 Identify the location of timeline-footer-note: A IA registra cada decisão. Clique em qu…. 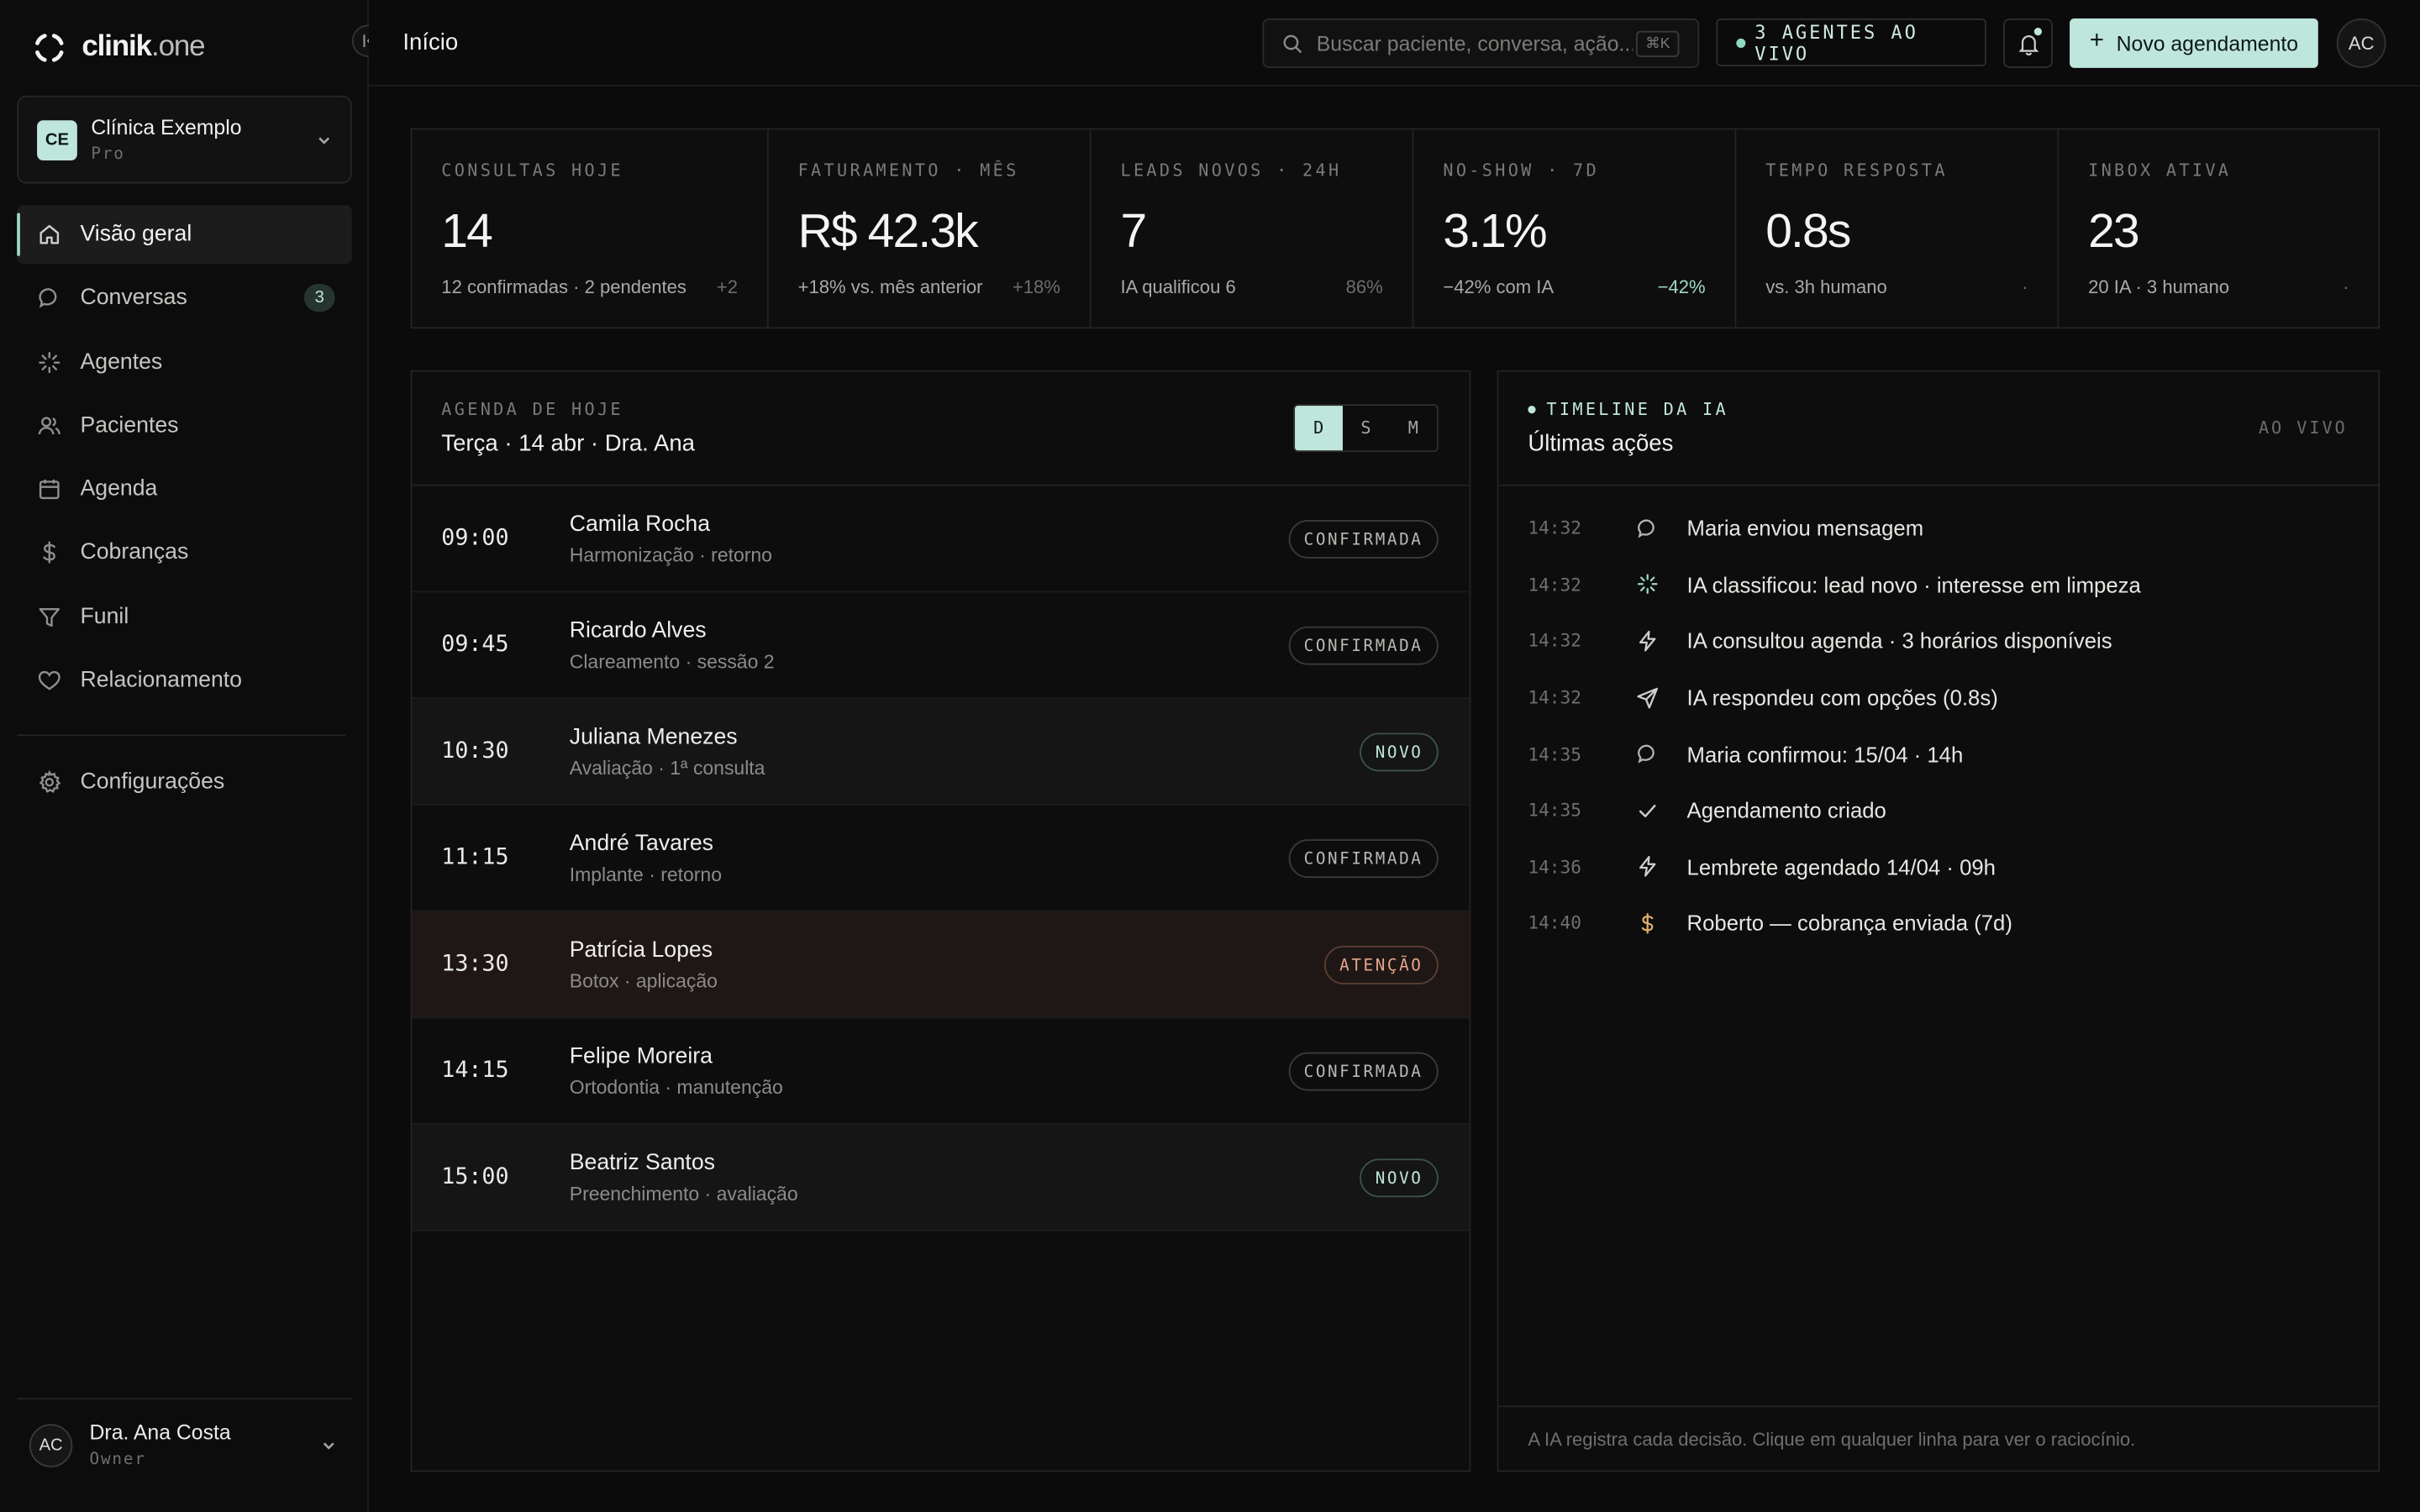
(1938, 1437).